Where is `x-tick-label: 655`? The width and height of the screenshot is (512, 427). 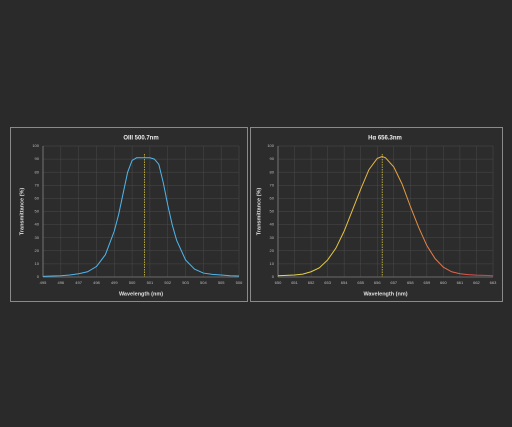 x-tick-label: 655 is located at coordinates (360, 282).